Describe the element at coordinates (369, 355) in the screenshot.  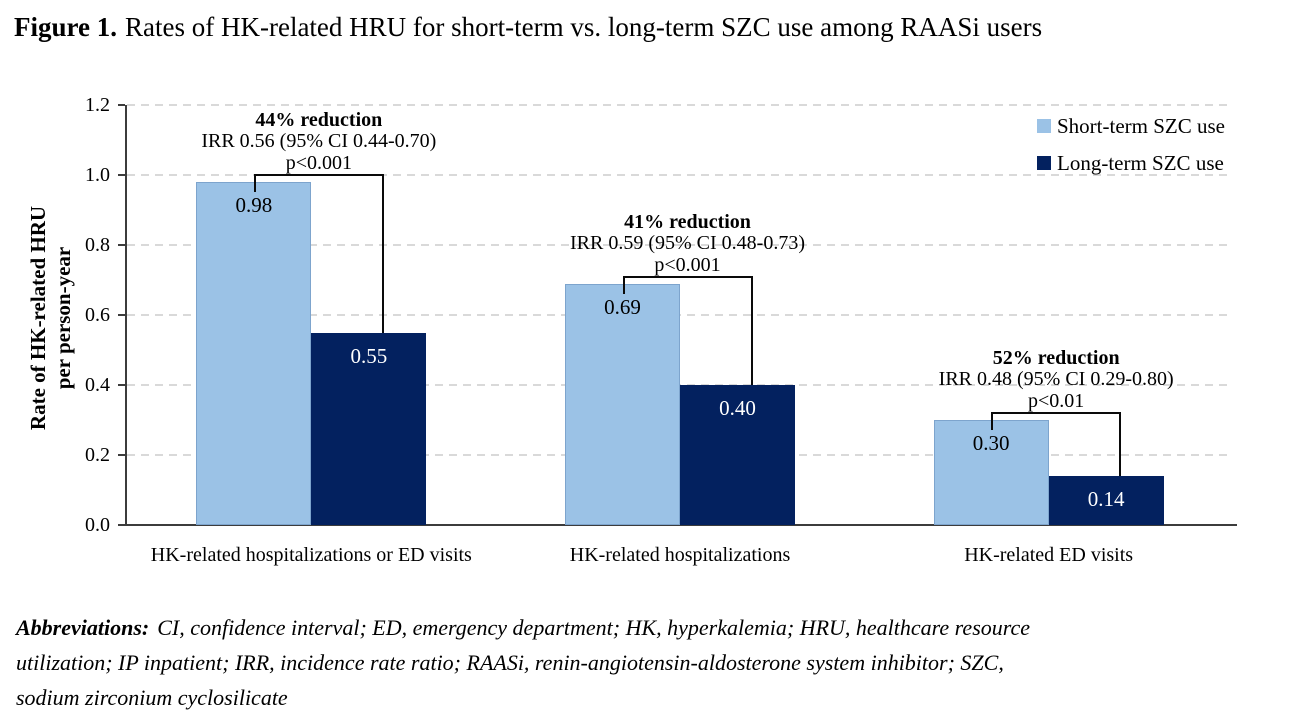
I see `bar-value-label: 0.55` at that location.